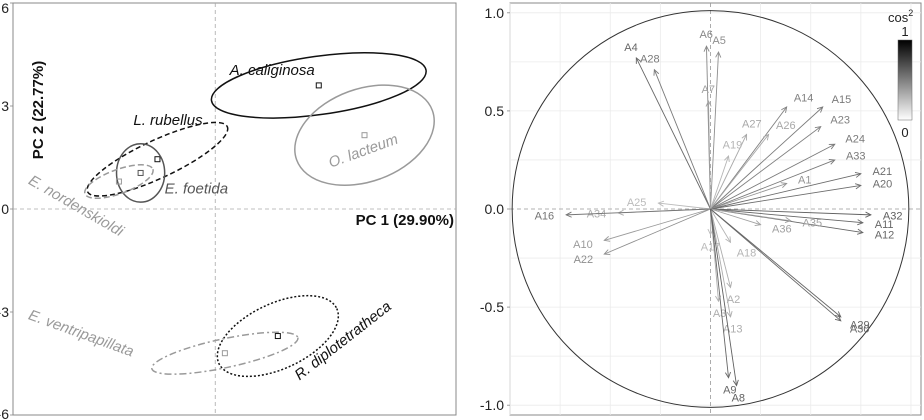  I want to click on vector-a9: A9, so click(723, 302).